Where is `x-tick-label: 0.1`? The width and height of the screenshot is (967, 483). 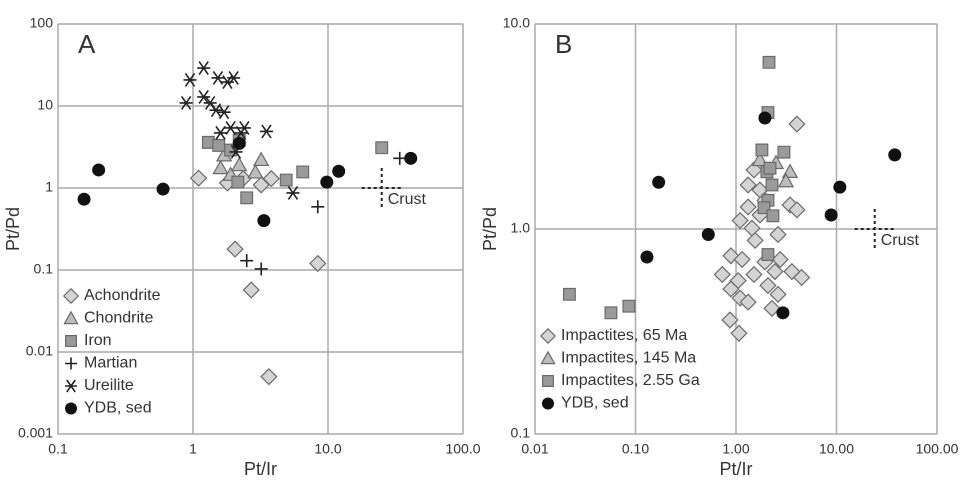
x-tick-label: 0.1 is located at coordinates (58, 449).